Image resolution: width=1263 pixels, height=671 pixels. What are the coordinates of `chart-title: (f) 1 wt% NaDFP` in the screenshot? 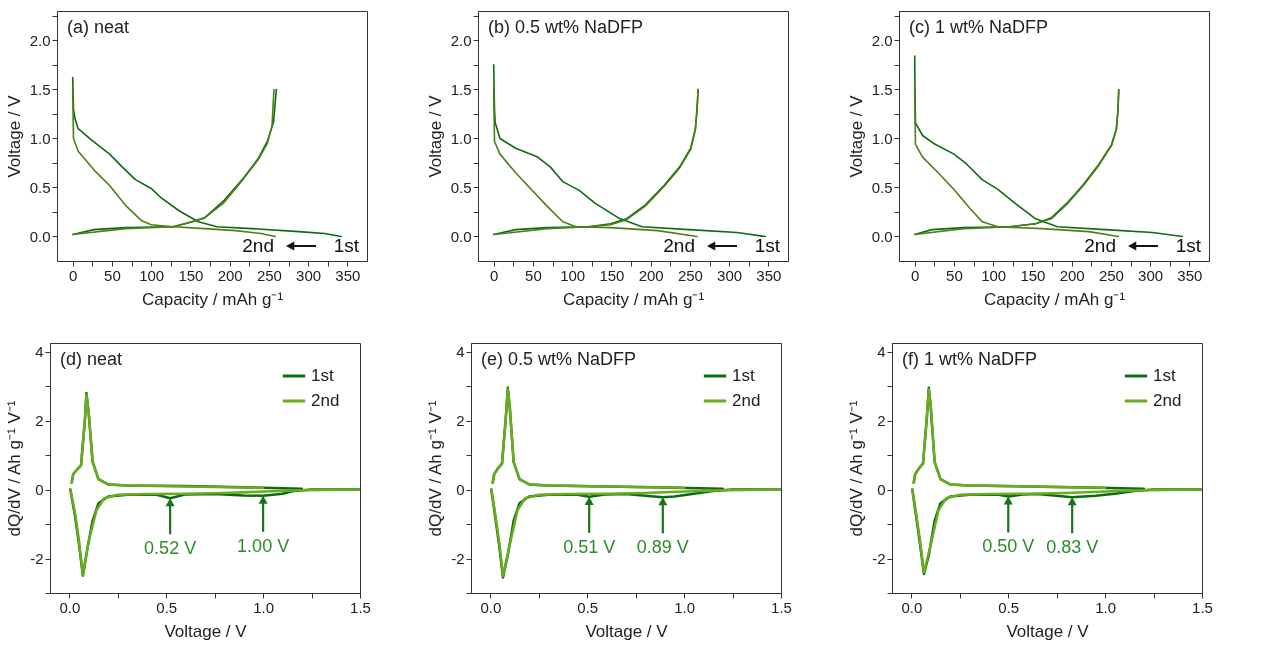 It's located at (970, 359).